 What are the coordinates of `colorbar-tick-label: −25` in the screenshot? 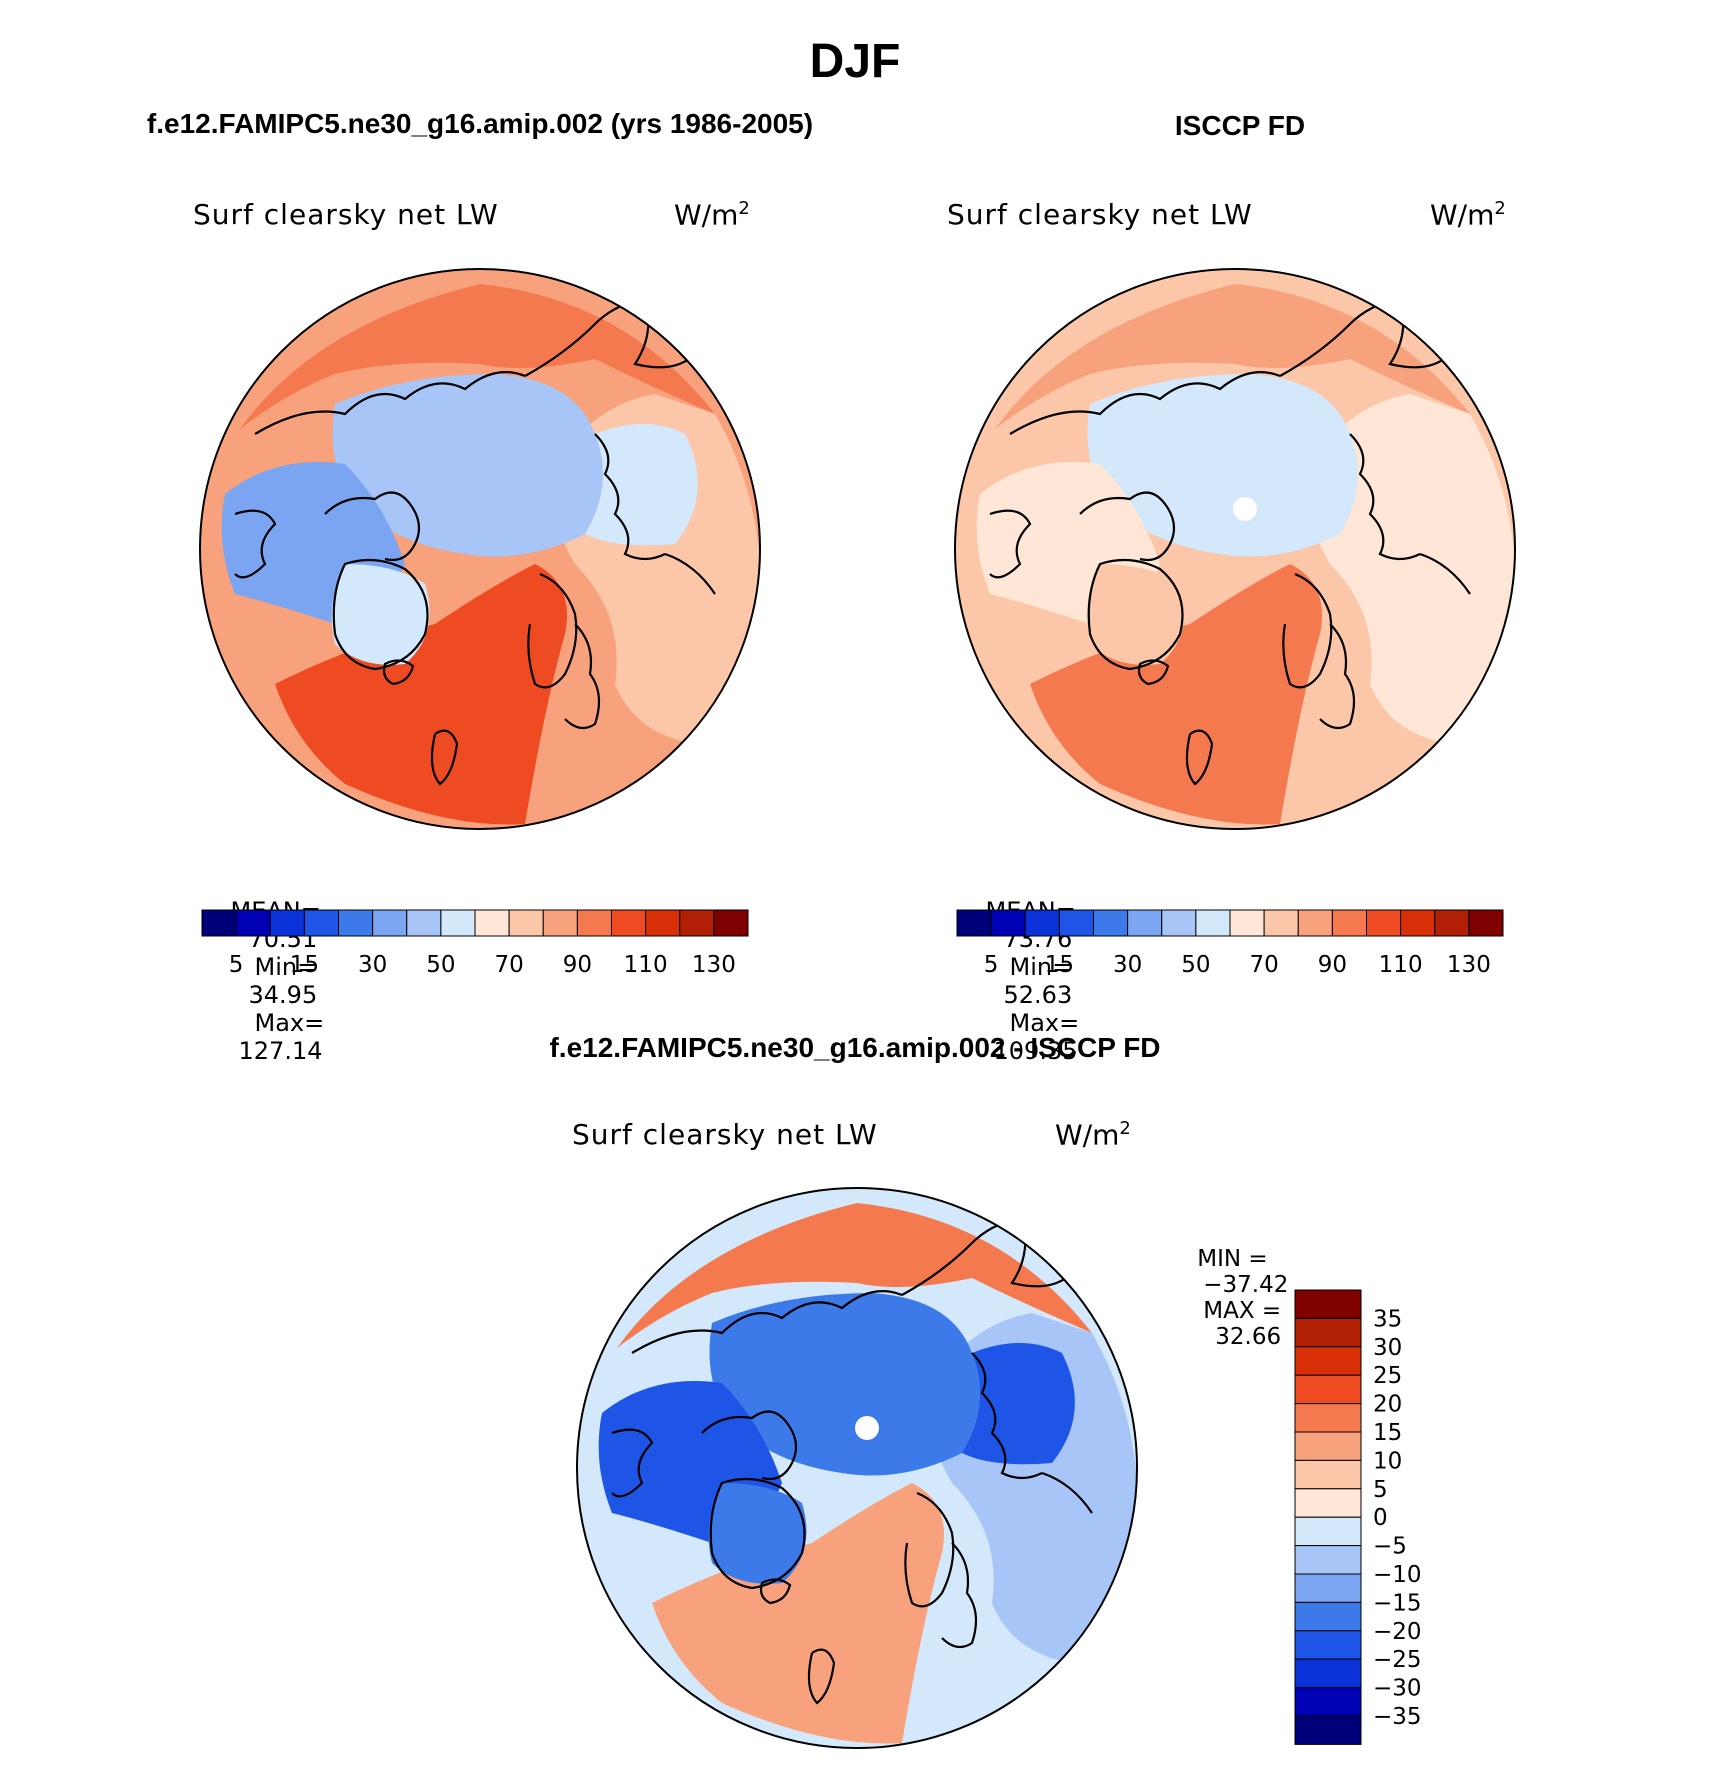 It's located at (1397, 1660).